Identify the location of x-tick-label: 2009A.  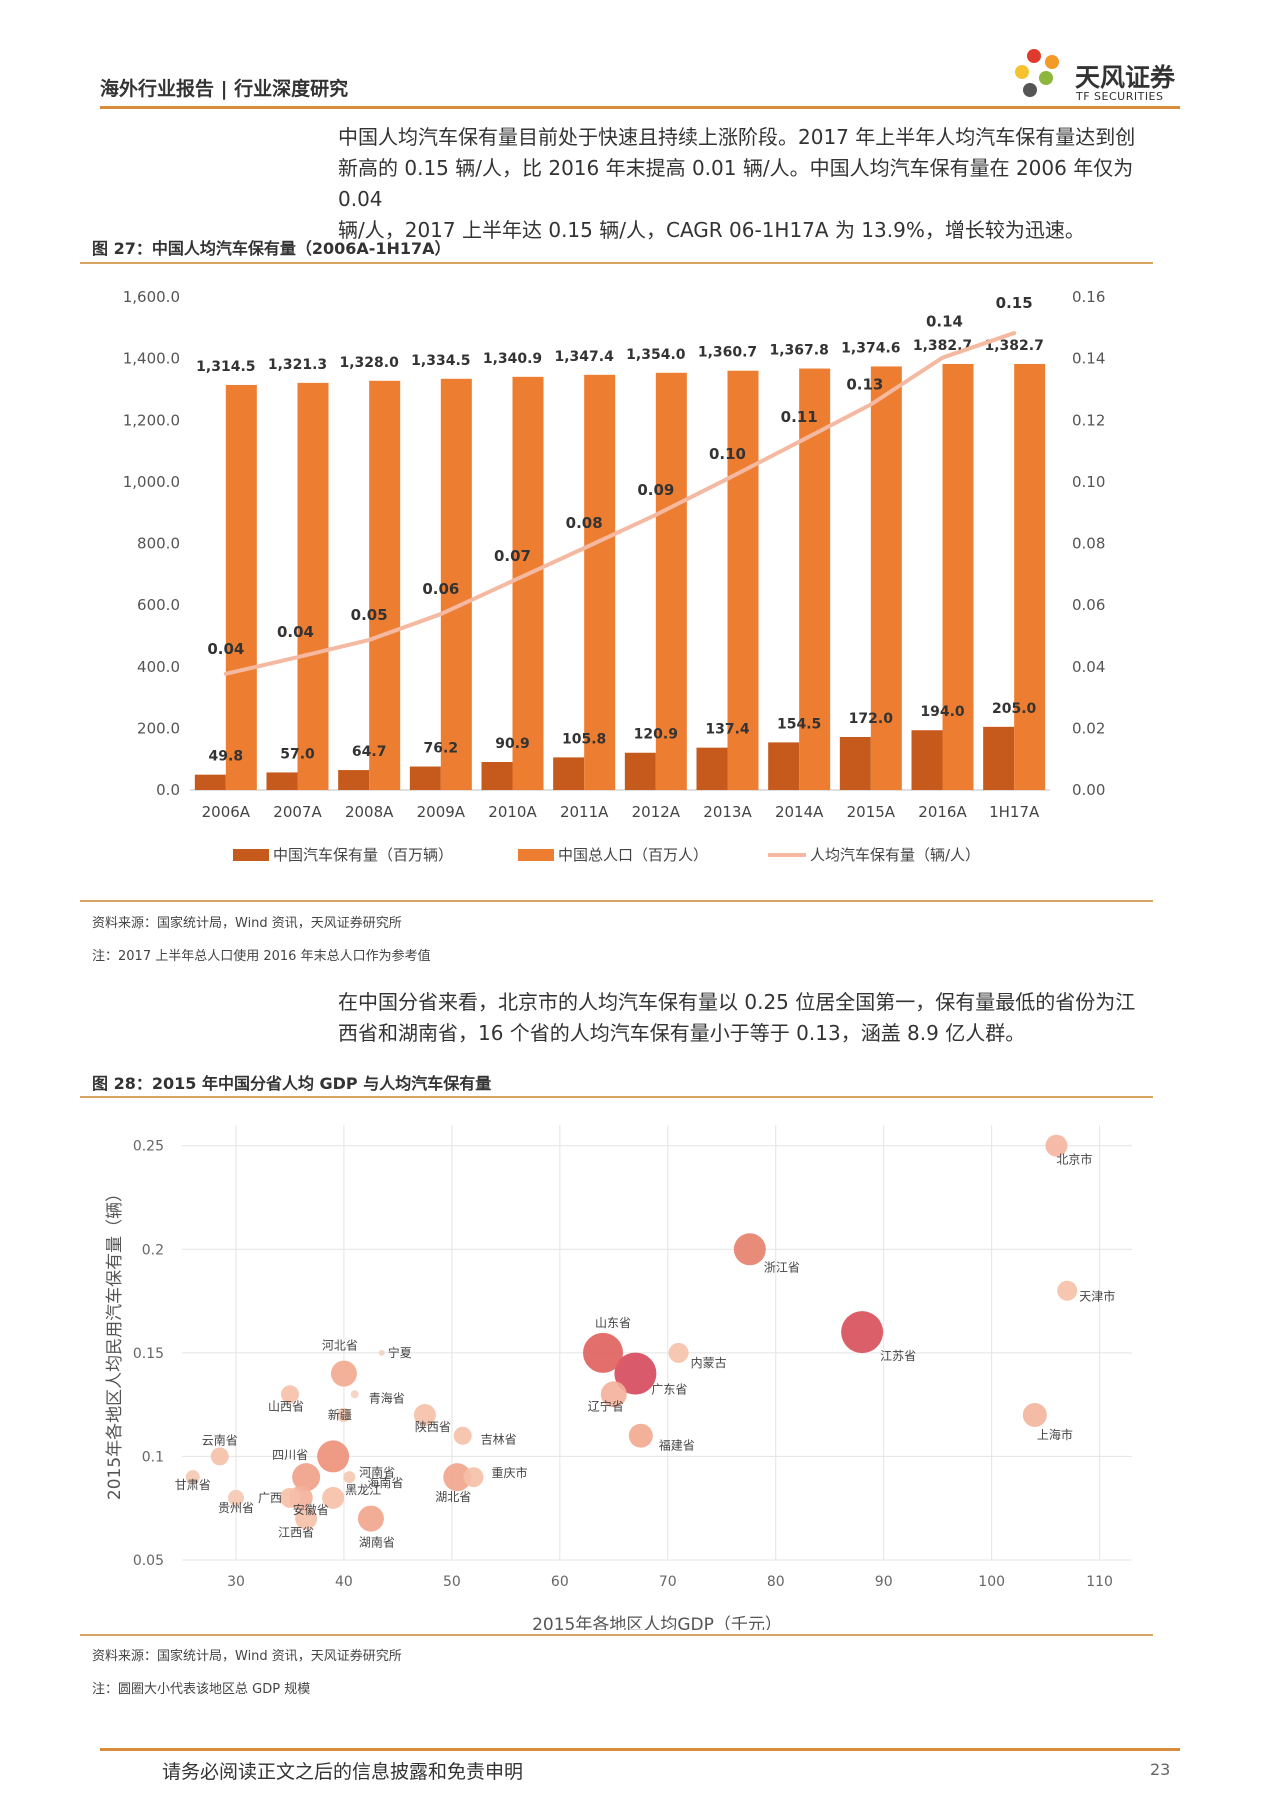
(441, 812).